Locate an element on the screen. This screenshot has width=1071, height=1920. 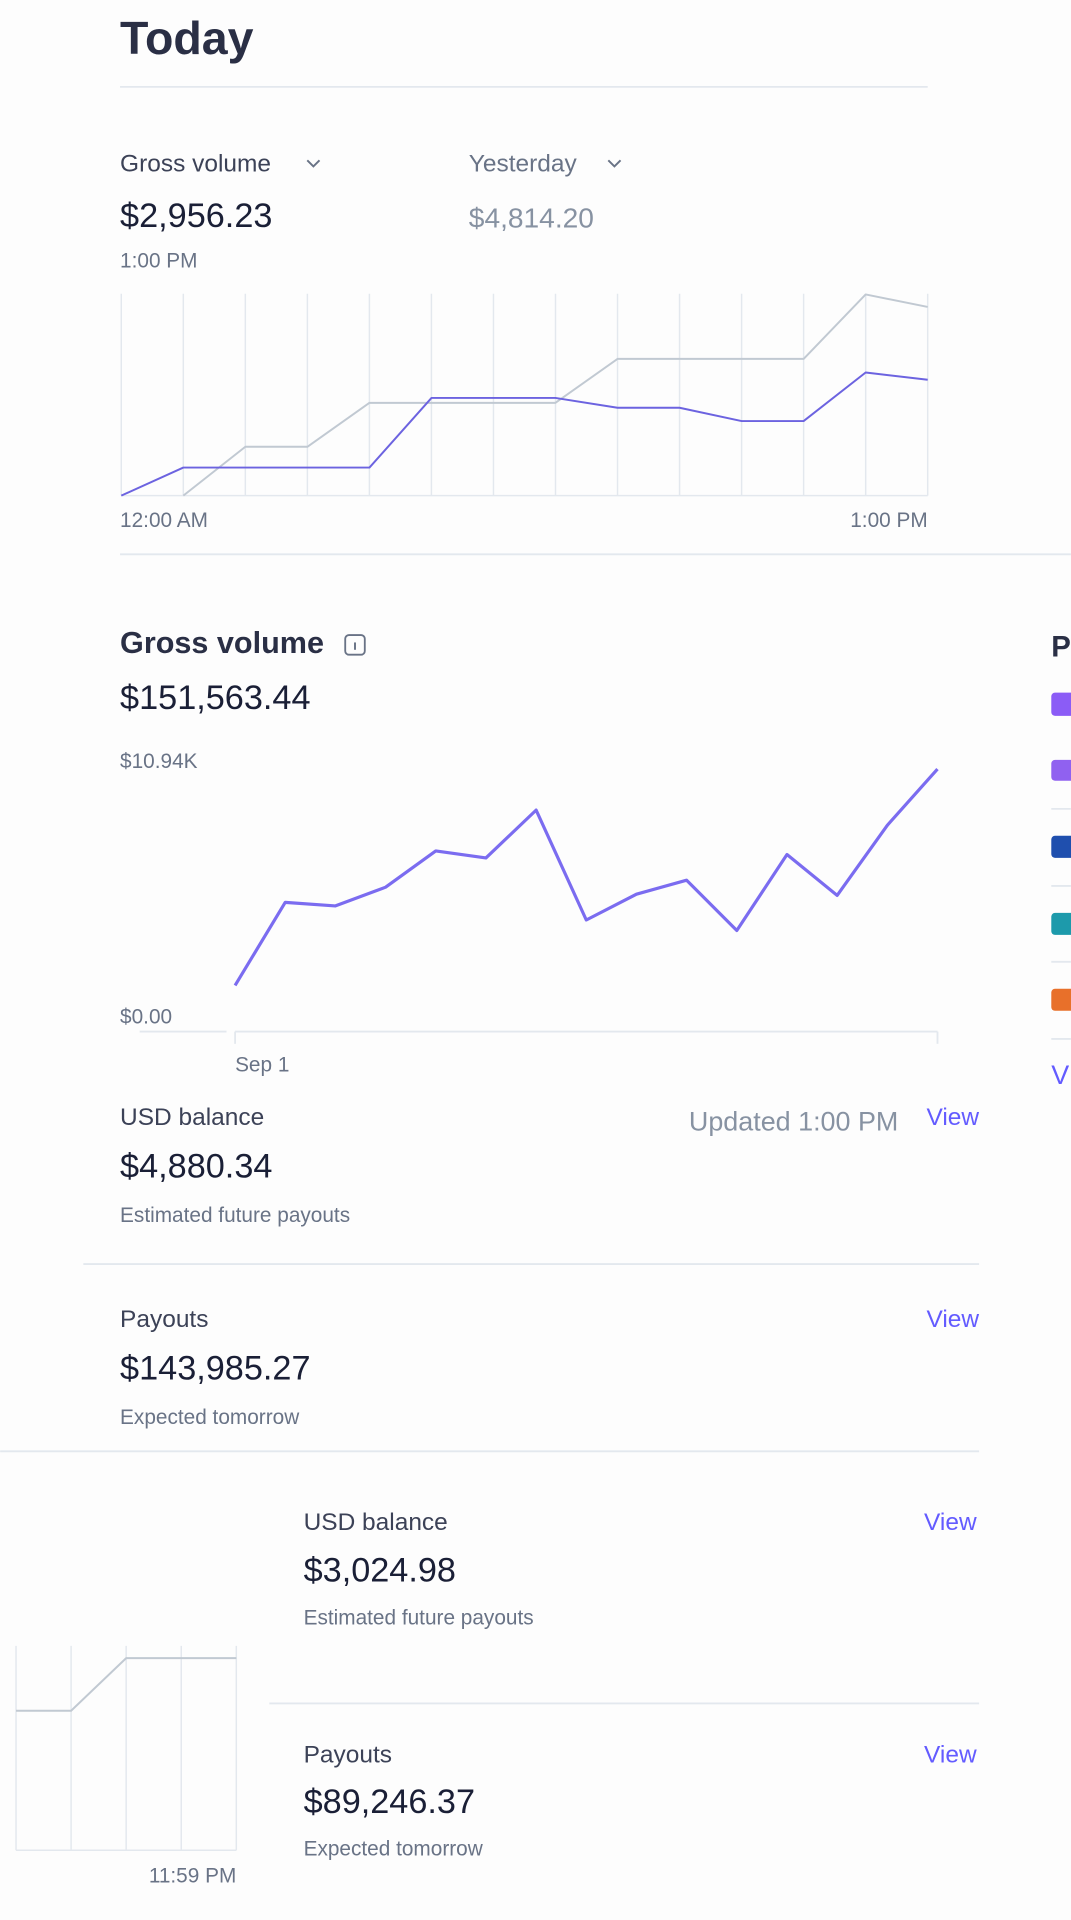
x-tick-label: Sep 1 is located at coordinates (262, 1064).